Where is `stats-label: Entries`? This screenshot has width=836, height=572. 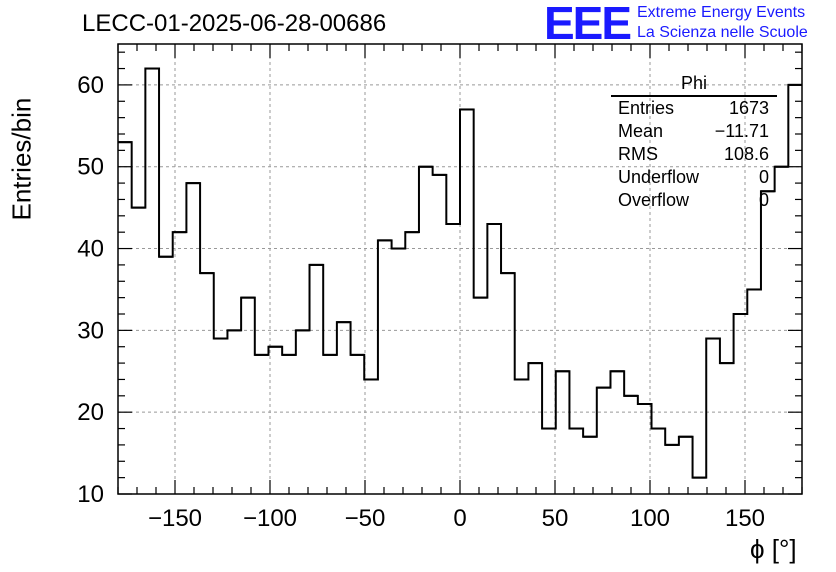 stats-label: Entries is located at coordinates (646, 108).